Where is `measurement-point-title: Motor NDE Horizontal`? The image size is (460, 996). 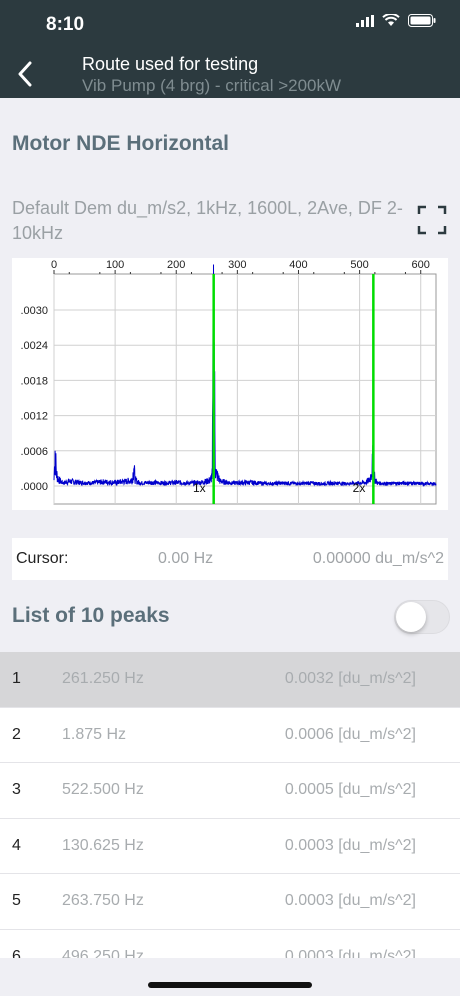 measurement-point-title: Motor NDE Horizontal is located at coordinates (120, 143).